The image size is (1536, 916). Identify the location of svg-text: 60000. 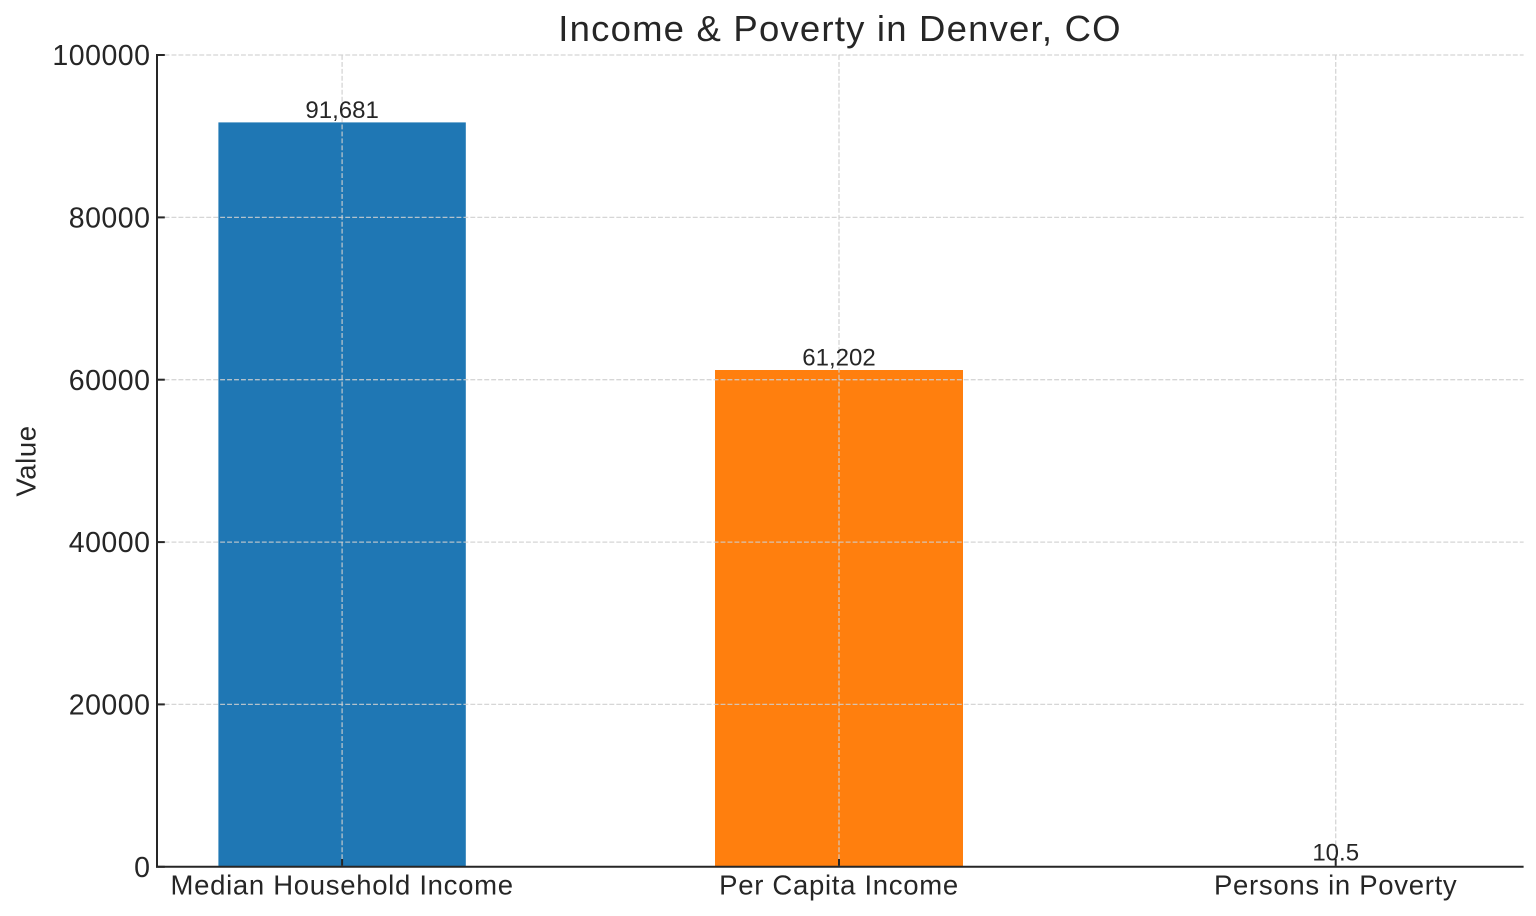
(110, 381).